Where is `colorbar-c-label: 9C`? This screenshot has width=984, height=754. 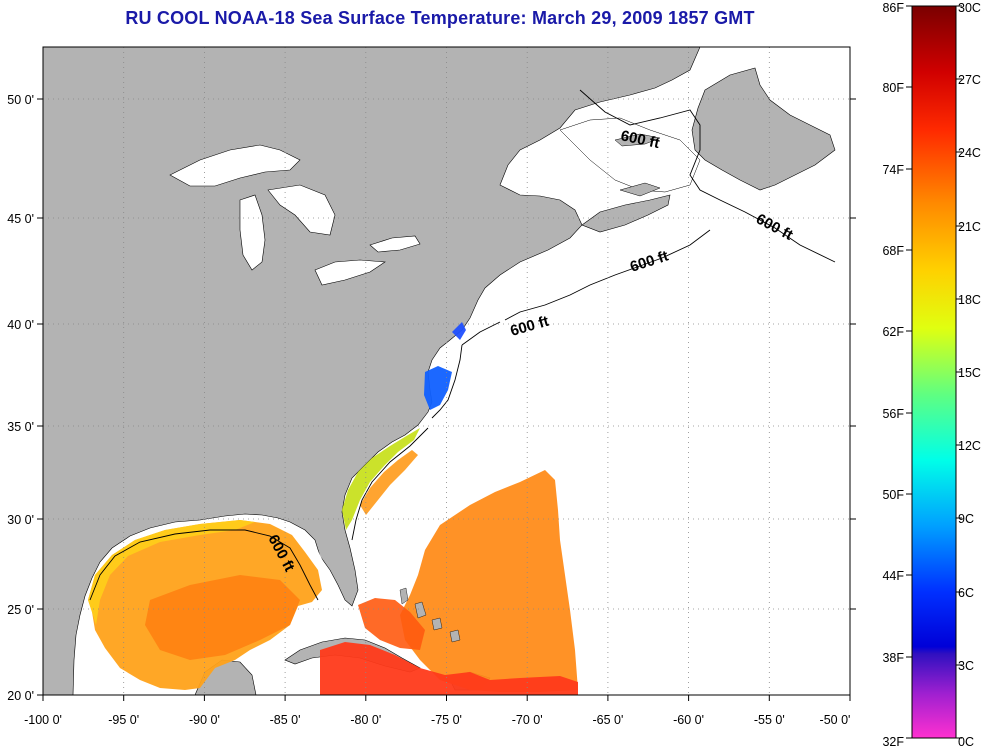 colorbar-c-label: 9C is located at coordinates (966, 519).